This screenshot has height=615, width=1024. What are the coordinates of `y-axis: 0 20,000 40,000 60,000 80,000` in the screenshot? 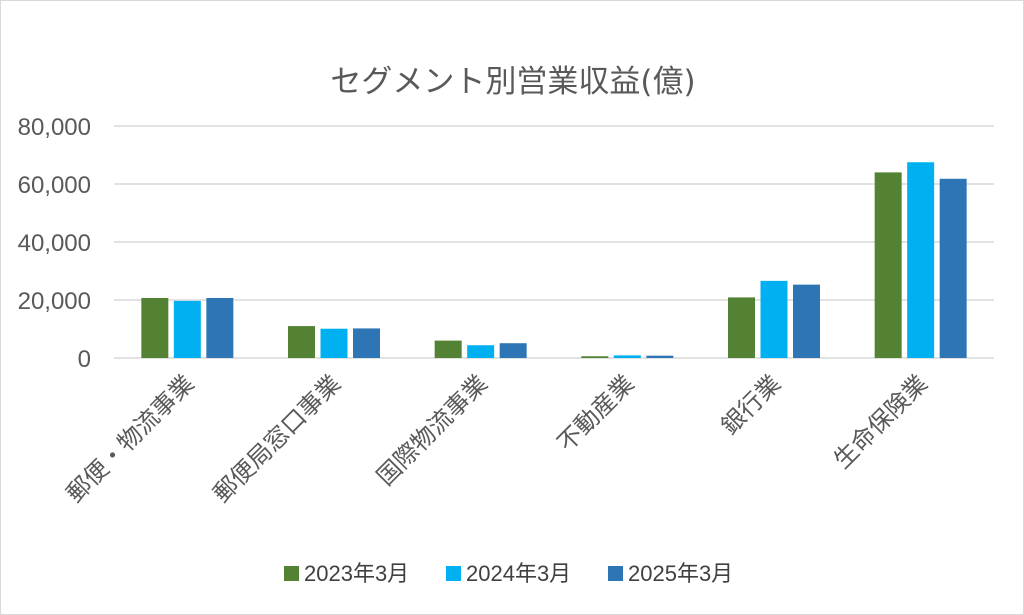 It's located at (54, 243).